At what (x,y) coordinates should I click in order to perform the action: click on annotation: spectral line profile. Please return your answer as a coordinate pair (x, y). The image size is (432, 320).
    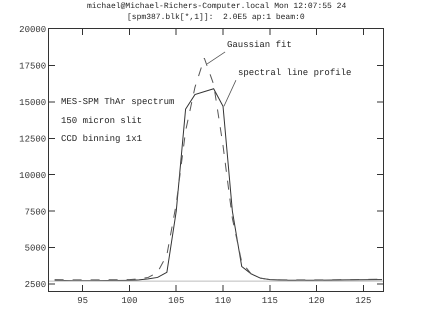
    Looking at the image, I should click on (295, 73).